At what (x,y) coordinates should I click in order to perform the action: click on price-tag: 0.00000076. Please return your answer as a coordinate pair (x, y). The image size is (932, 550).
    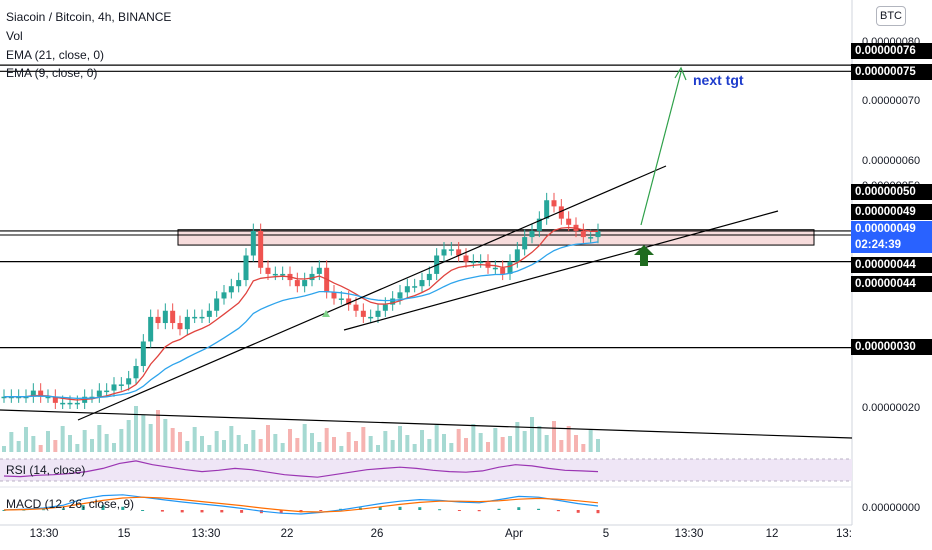
    Looking at the image, I should click on (891, 51).